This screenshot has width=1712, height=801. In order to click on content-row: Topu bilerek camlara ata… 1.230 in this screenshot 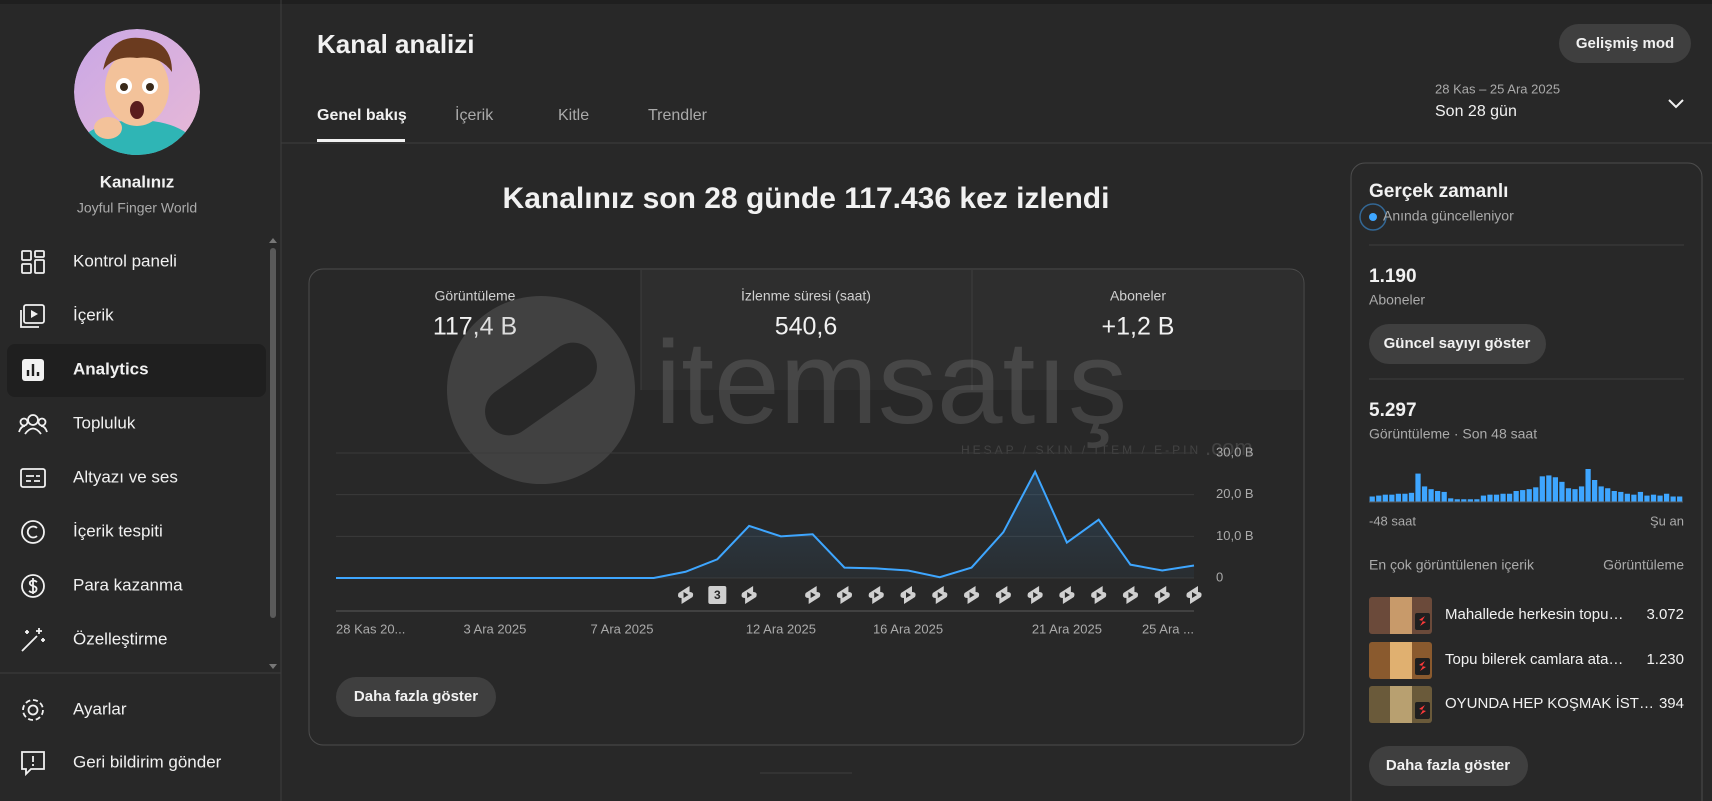, I will do `click(1526, 660)`.